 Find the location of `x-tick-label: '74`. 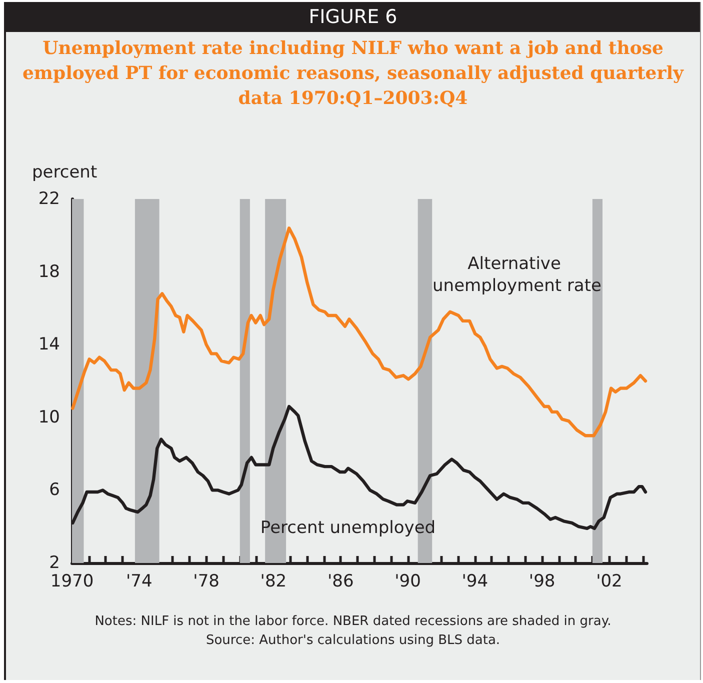

x-tick-label: '74 is located at coordinates (139, 582).